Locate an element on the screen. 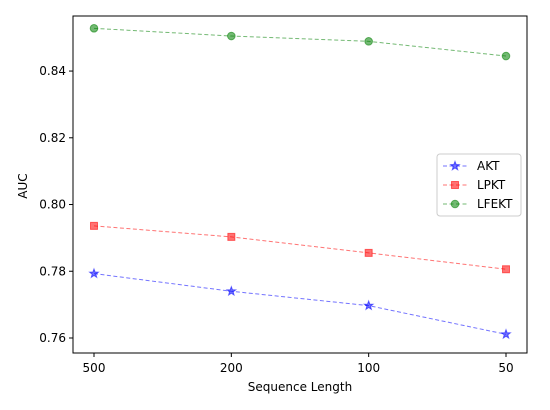 The height and width of the screenshot is (410, 550). series-lfekt is located at coordinates (300, 42).